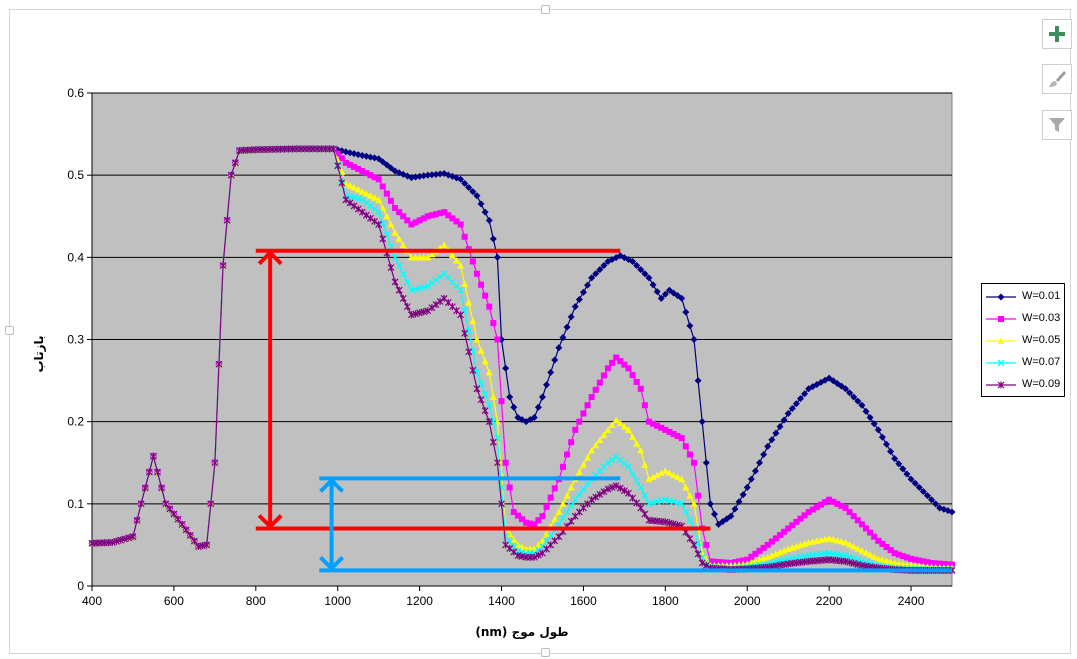  I want to click on x-tick-label: 2000, so click(747, 601).